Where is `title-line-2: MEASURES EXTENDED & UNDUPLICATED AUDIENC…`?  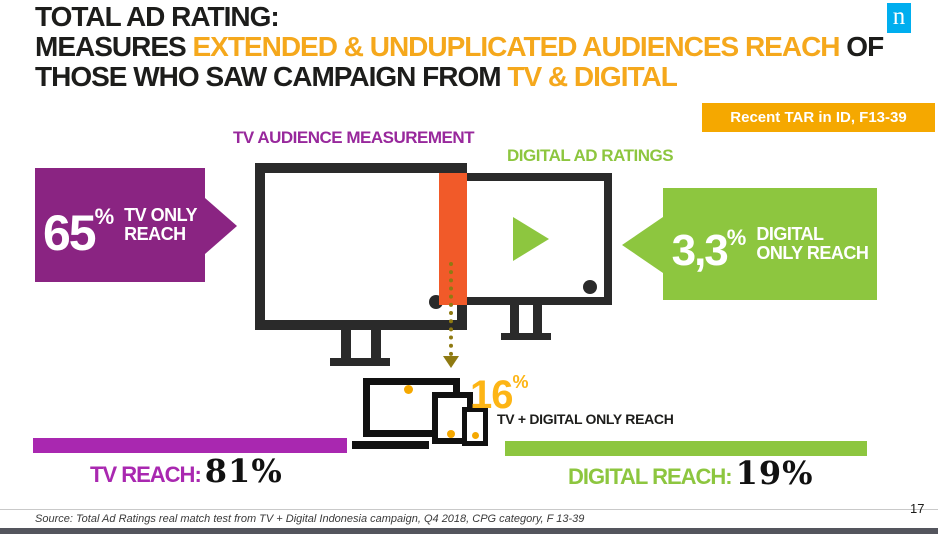 title-line-2: MEASURES EXTENDED & UNDUPLICATED AUDIENC… is located at coordinates (459, 46).